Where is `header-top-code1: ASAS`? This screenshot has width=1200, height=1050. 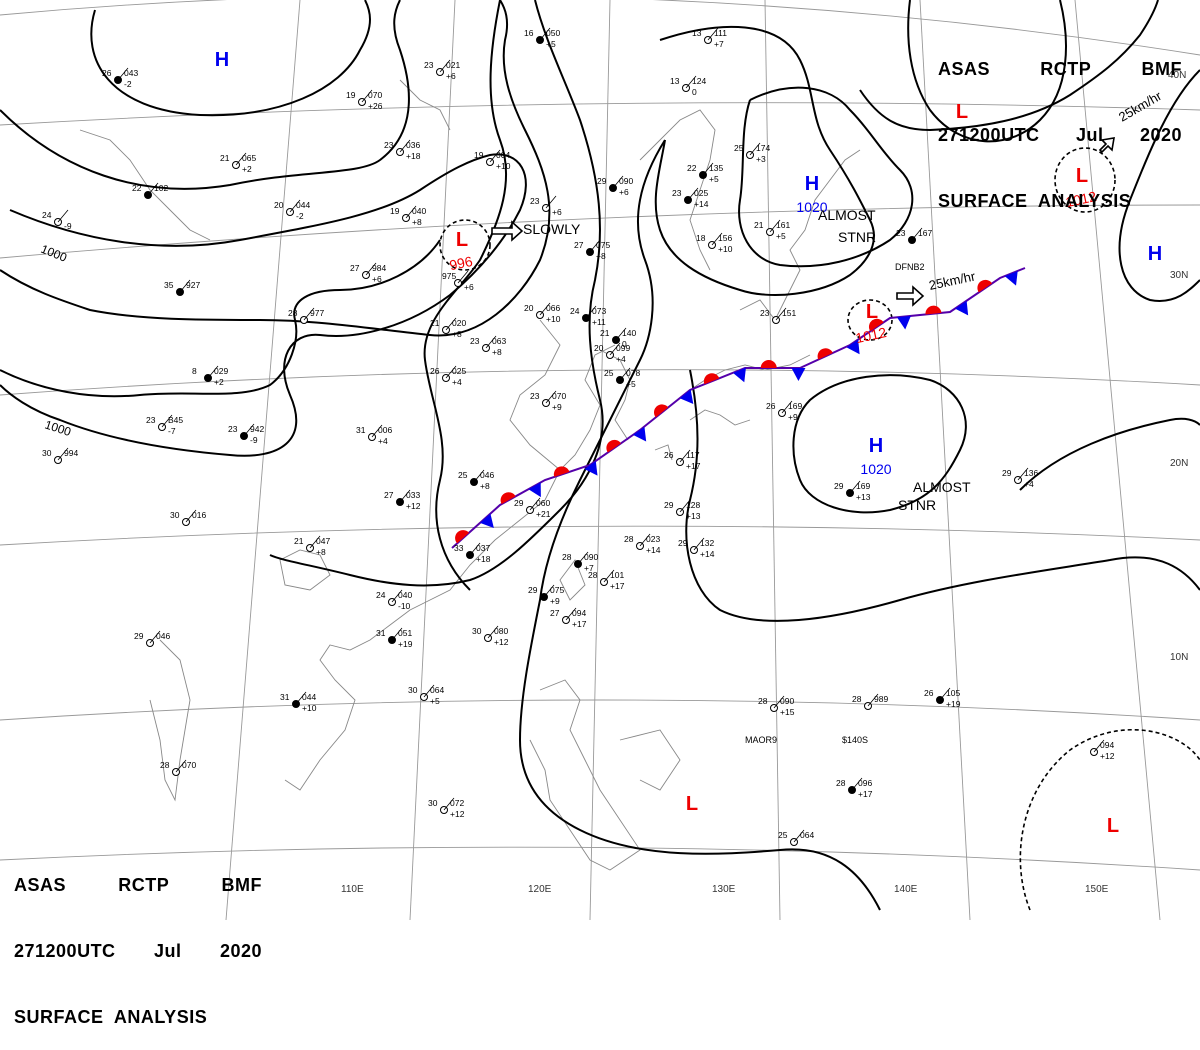 header-top-code1: ASAS is located at coordinates (964, 69).